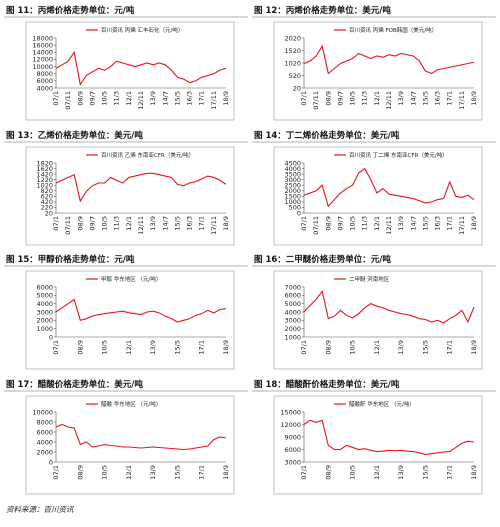 Image resolution: width=500 pixels, height=527 pixels. What do you see at coordinates (292, 321) in the screenshot?
I see `y-tick-label: 3000` at bounding box center [292, 321].